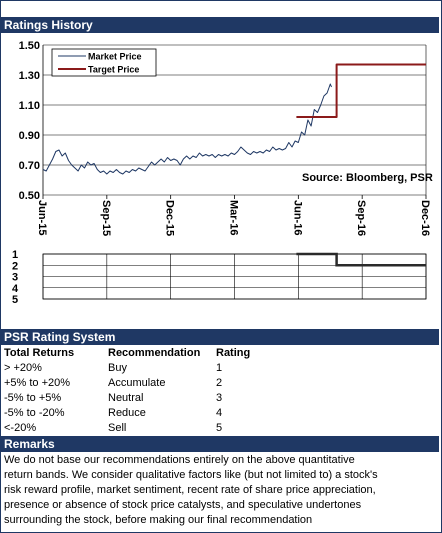  I want to click on rating-system-title: PSR Rating System, so click(60, 337).